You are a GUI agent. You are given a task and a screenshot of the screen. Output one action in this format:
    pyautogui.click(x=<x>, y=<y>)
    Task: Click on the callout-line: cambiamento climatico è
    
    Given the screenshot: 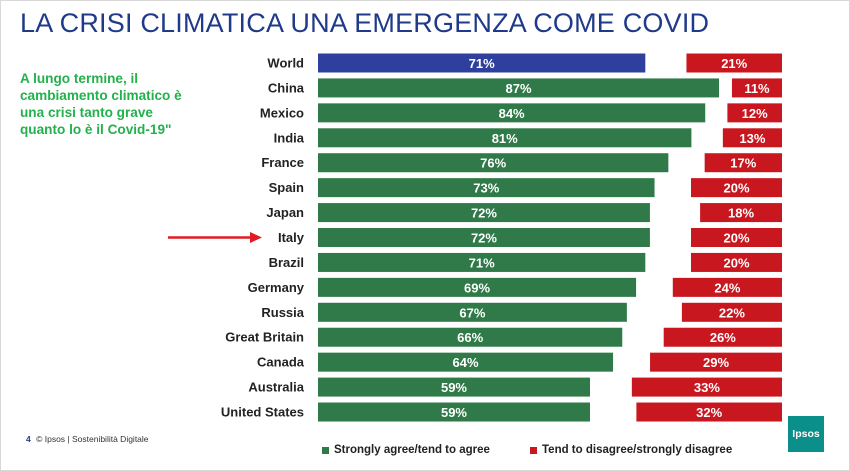 What is the action you would take?
    pyautogui.click(x=101, y=95)
    